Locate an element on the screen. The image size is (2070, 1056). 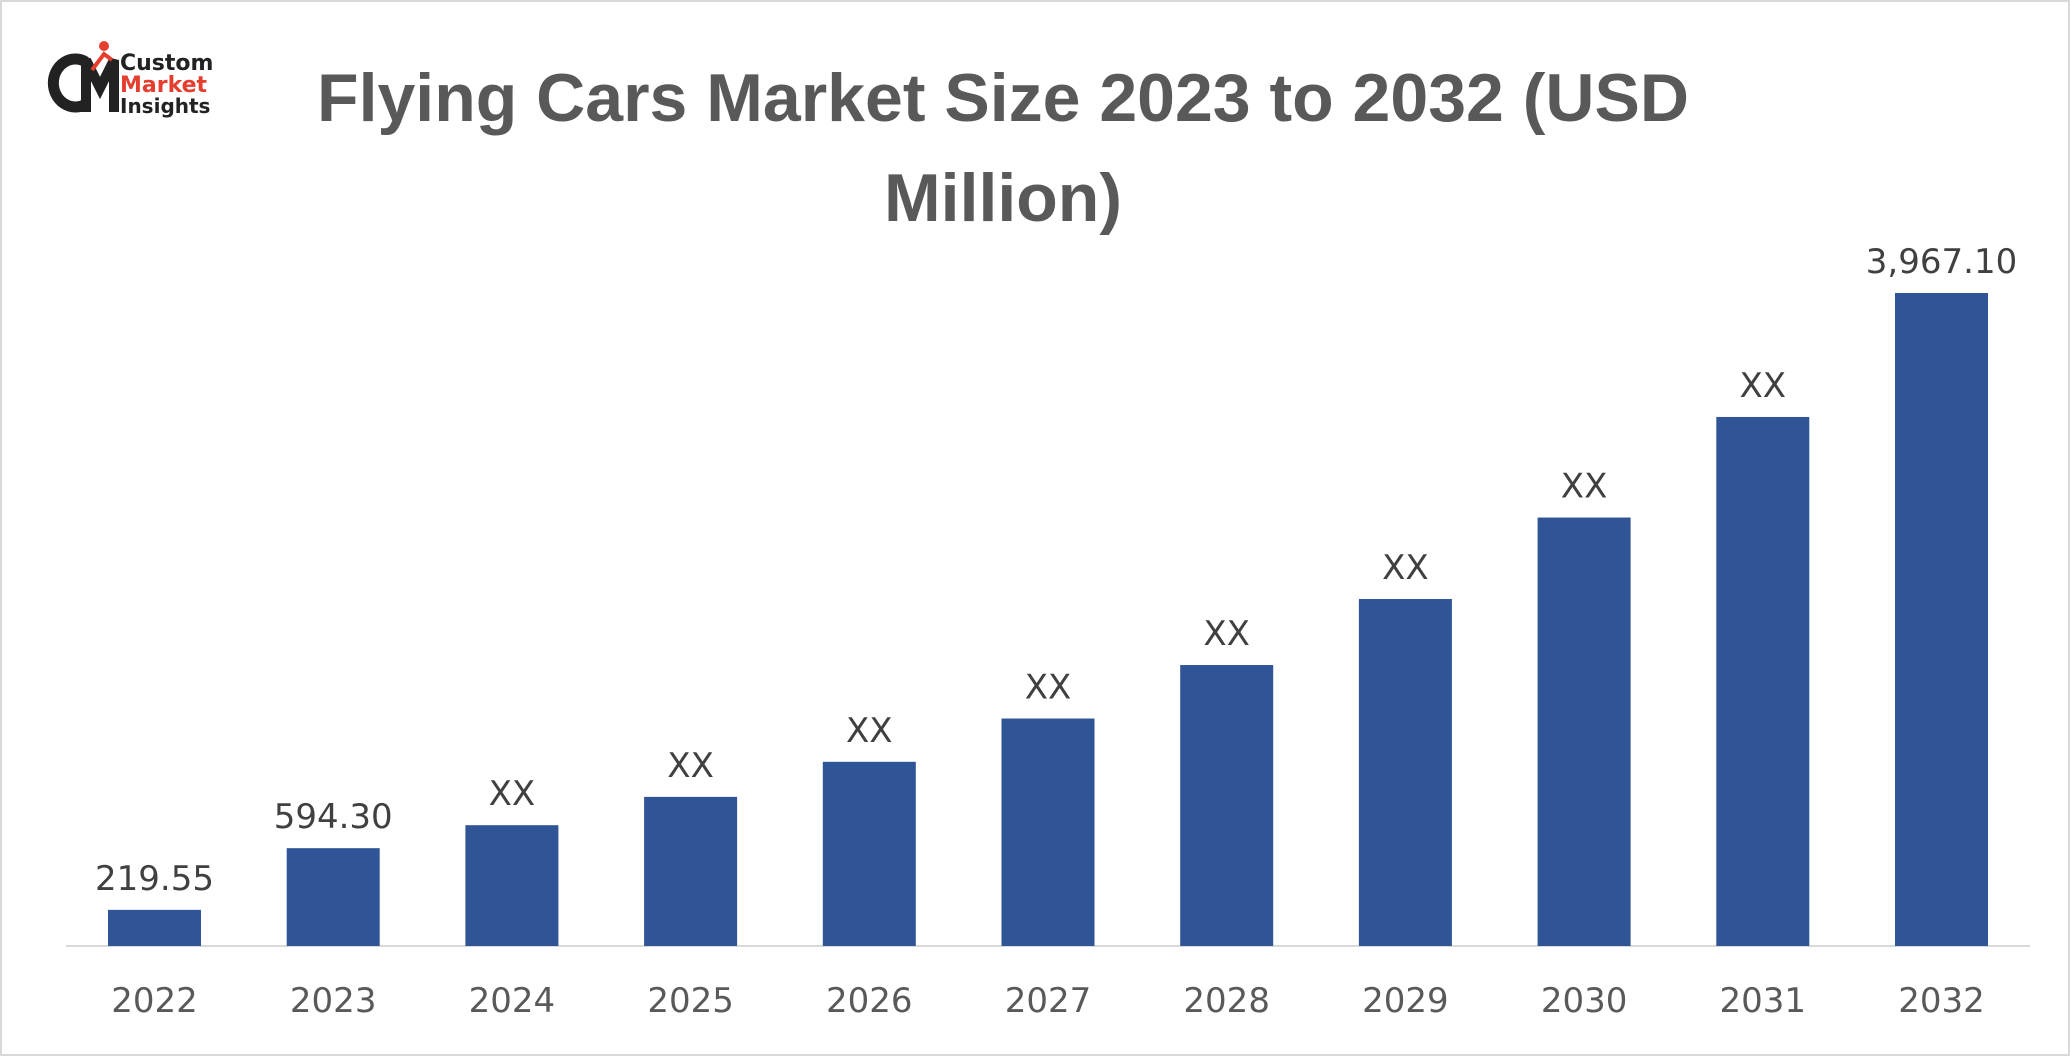
logo-m is located at coordinates (100, 84).